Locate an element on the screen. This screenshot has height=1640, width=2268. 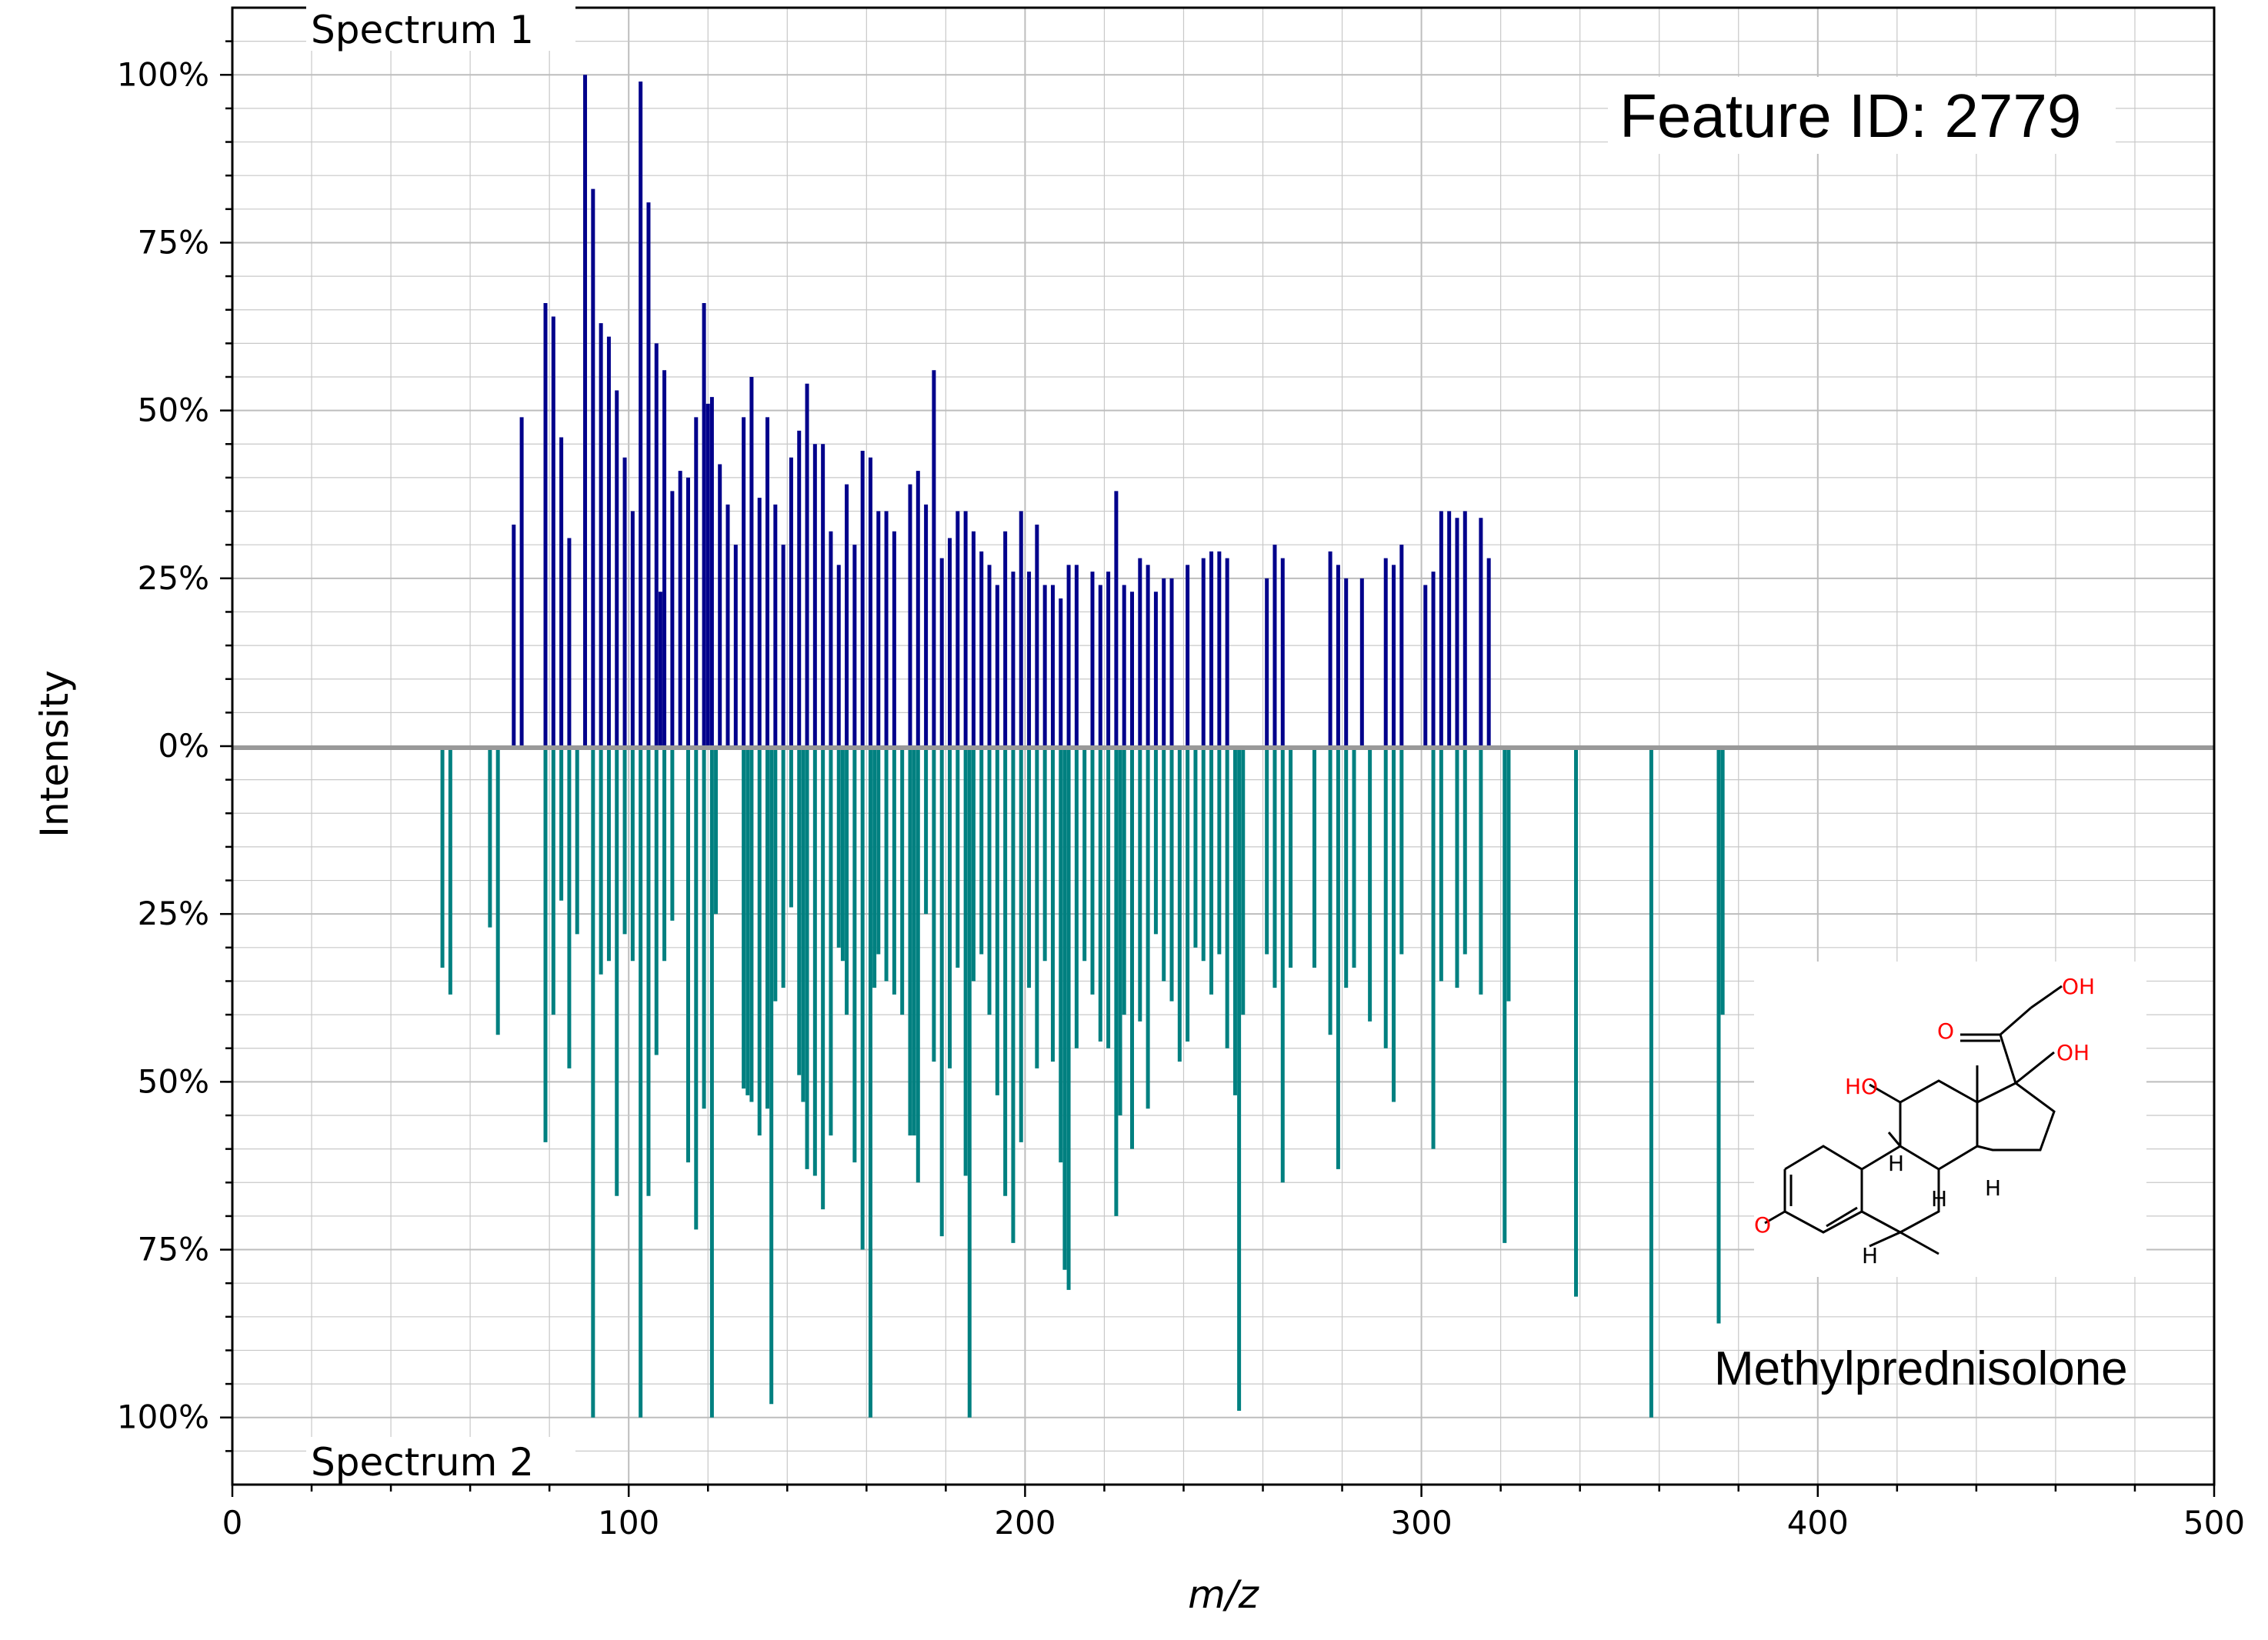
x-axis: 0 100 200 300 400 500 is located at coordinates (1233, 1513).